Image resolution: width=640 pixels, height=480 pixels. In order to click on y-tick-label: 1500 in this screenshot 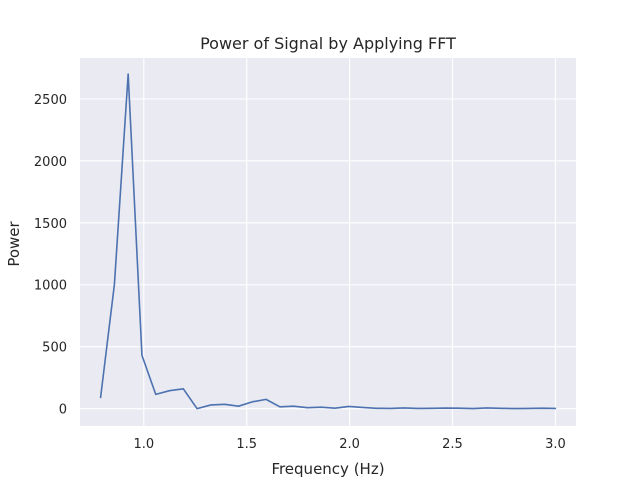, I will do `click(50, 224)`.